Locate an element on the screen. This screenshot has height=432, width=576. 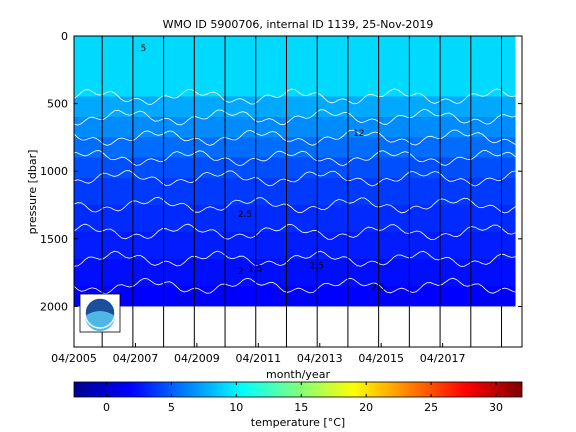
colorbar-tick-label: 25 is located at coordinates (431, 407).